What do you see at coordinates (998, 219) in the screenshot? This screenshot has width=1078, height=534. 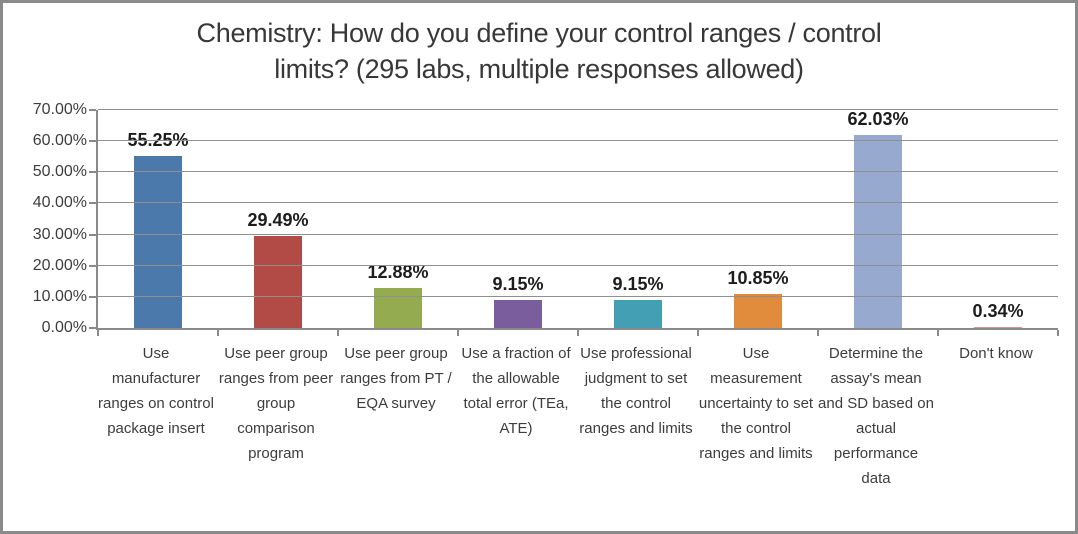 I see `bar-column: 0.34%` at bounding box center [998, 219].